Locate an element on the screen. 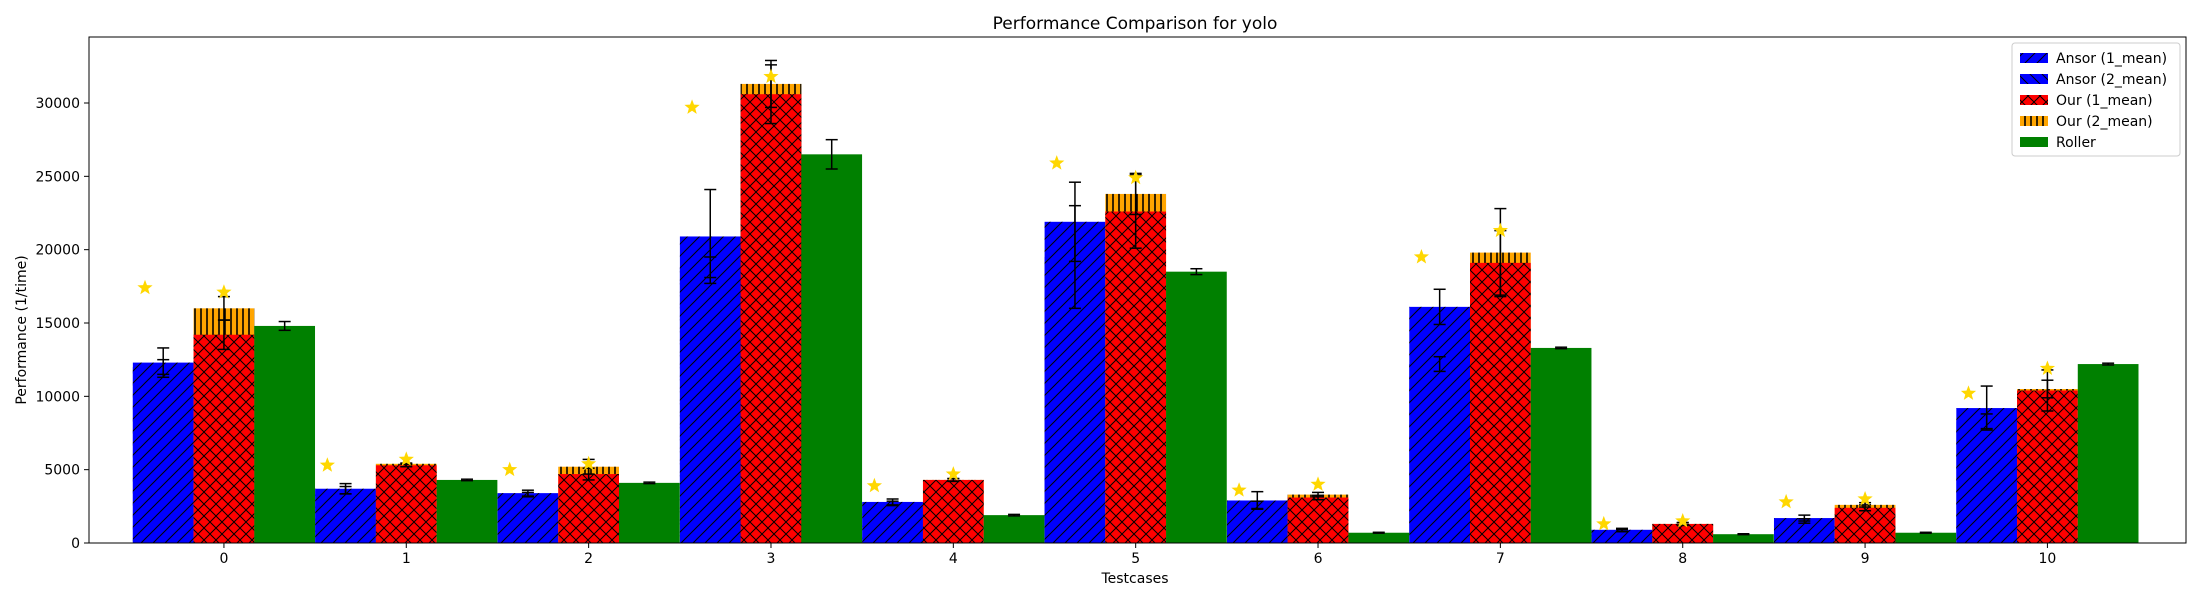 Image resolution: width=2200 pixels, height=600 pixels. x-tick-label-10: 10 is located at coordinates (2048, 559).